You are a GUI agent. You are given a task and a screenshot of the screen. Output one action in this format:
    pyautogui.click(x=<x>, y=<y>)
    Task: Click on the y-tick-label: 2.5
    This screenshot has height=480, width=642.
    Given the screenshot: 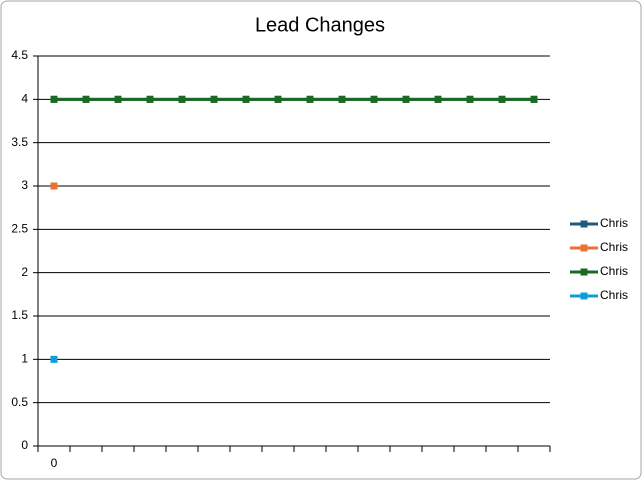 What is the action you would take?
    pyautogui.click(x=19, y=229)
    